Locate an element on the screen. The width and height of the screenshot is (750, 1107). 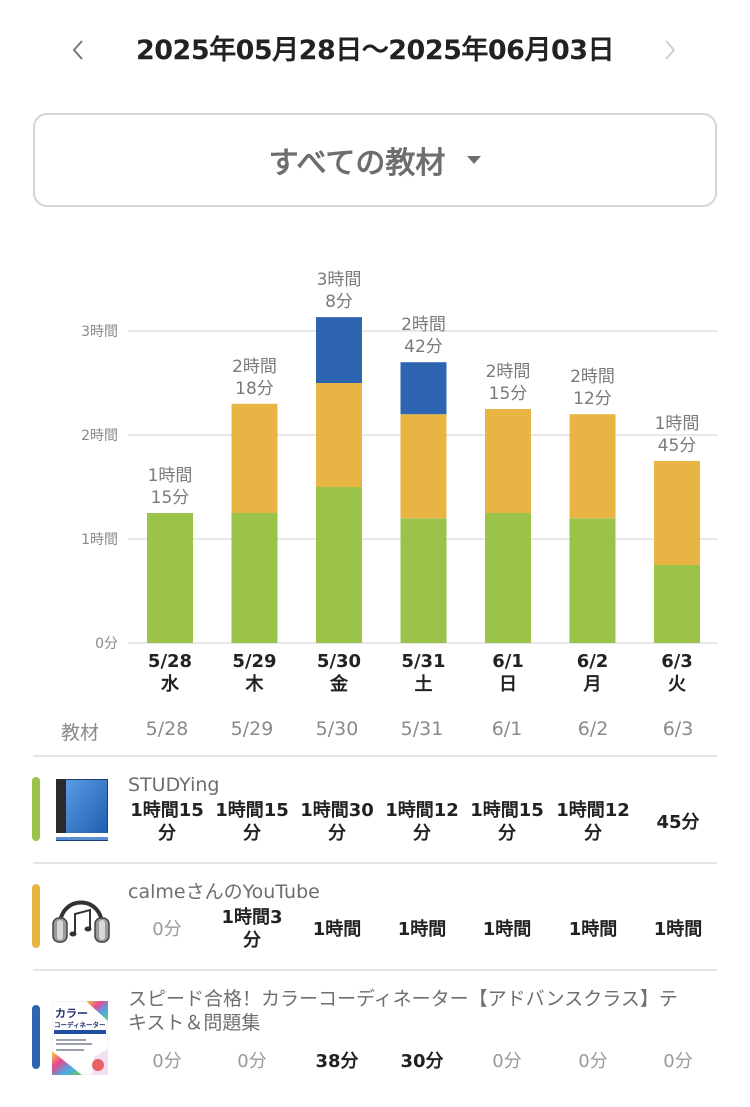
x-tick-weekday: 月 is located at coordinates (592, 684).